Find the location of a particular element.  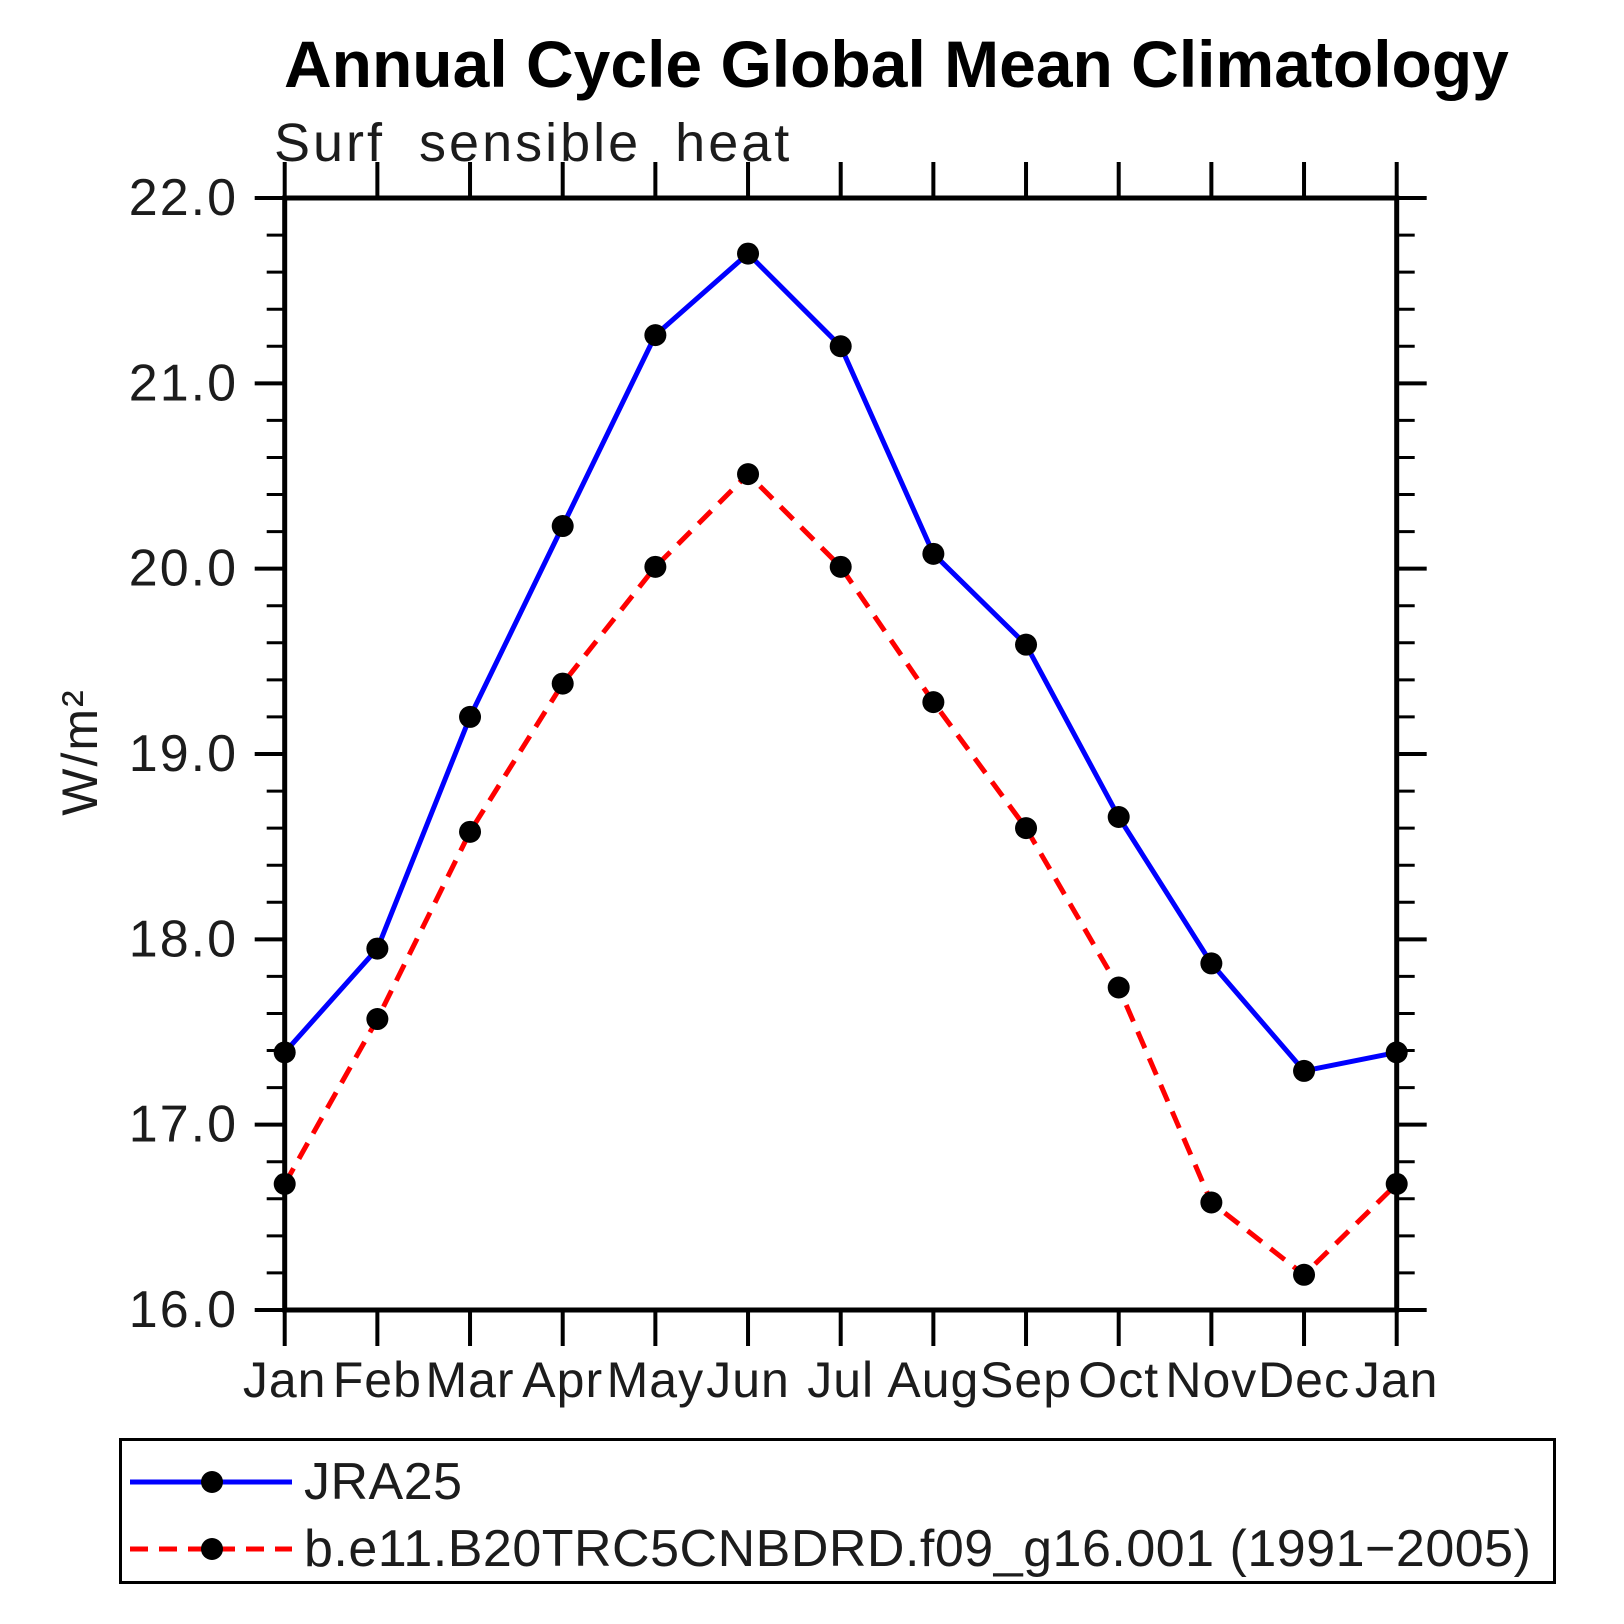

x-tick-label: Oct is located at coordinates (1118, 1380).